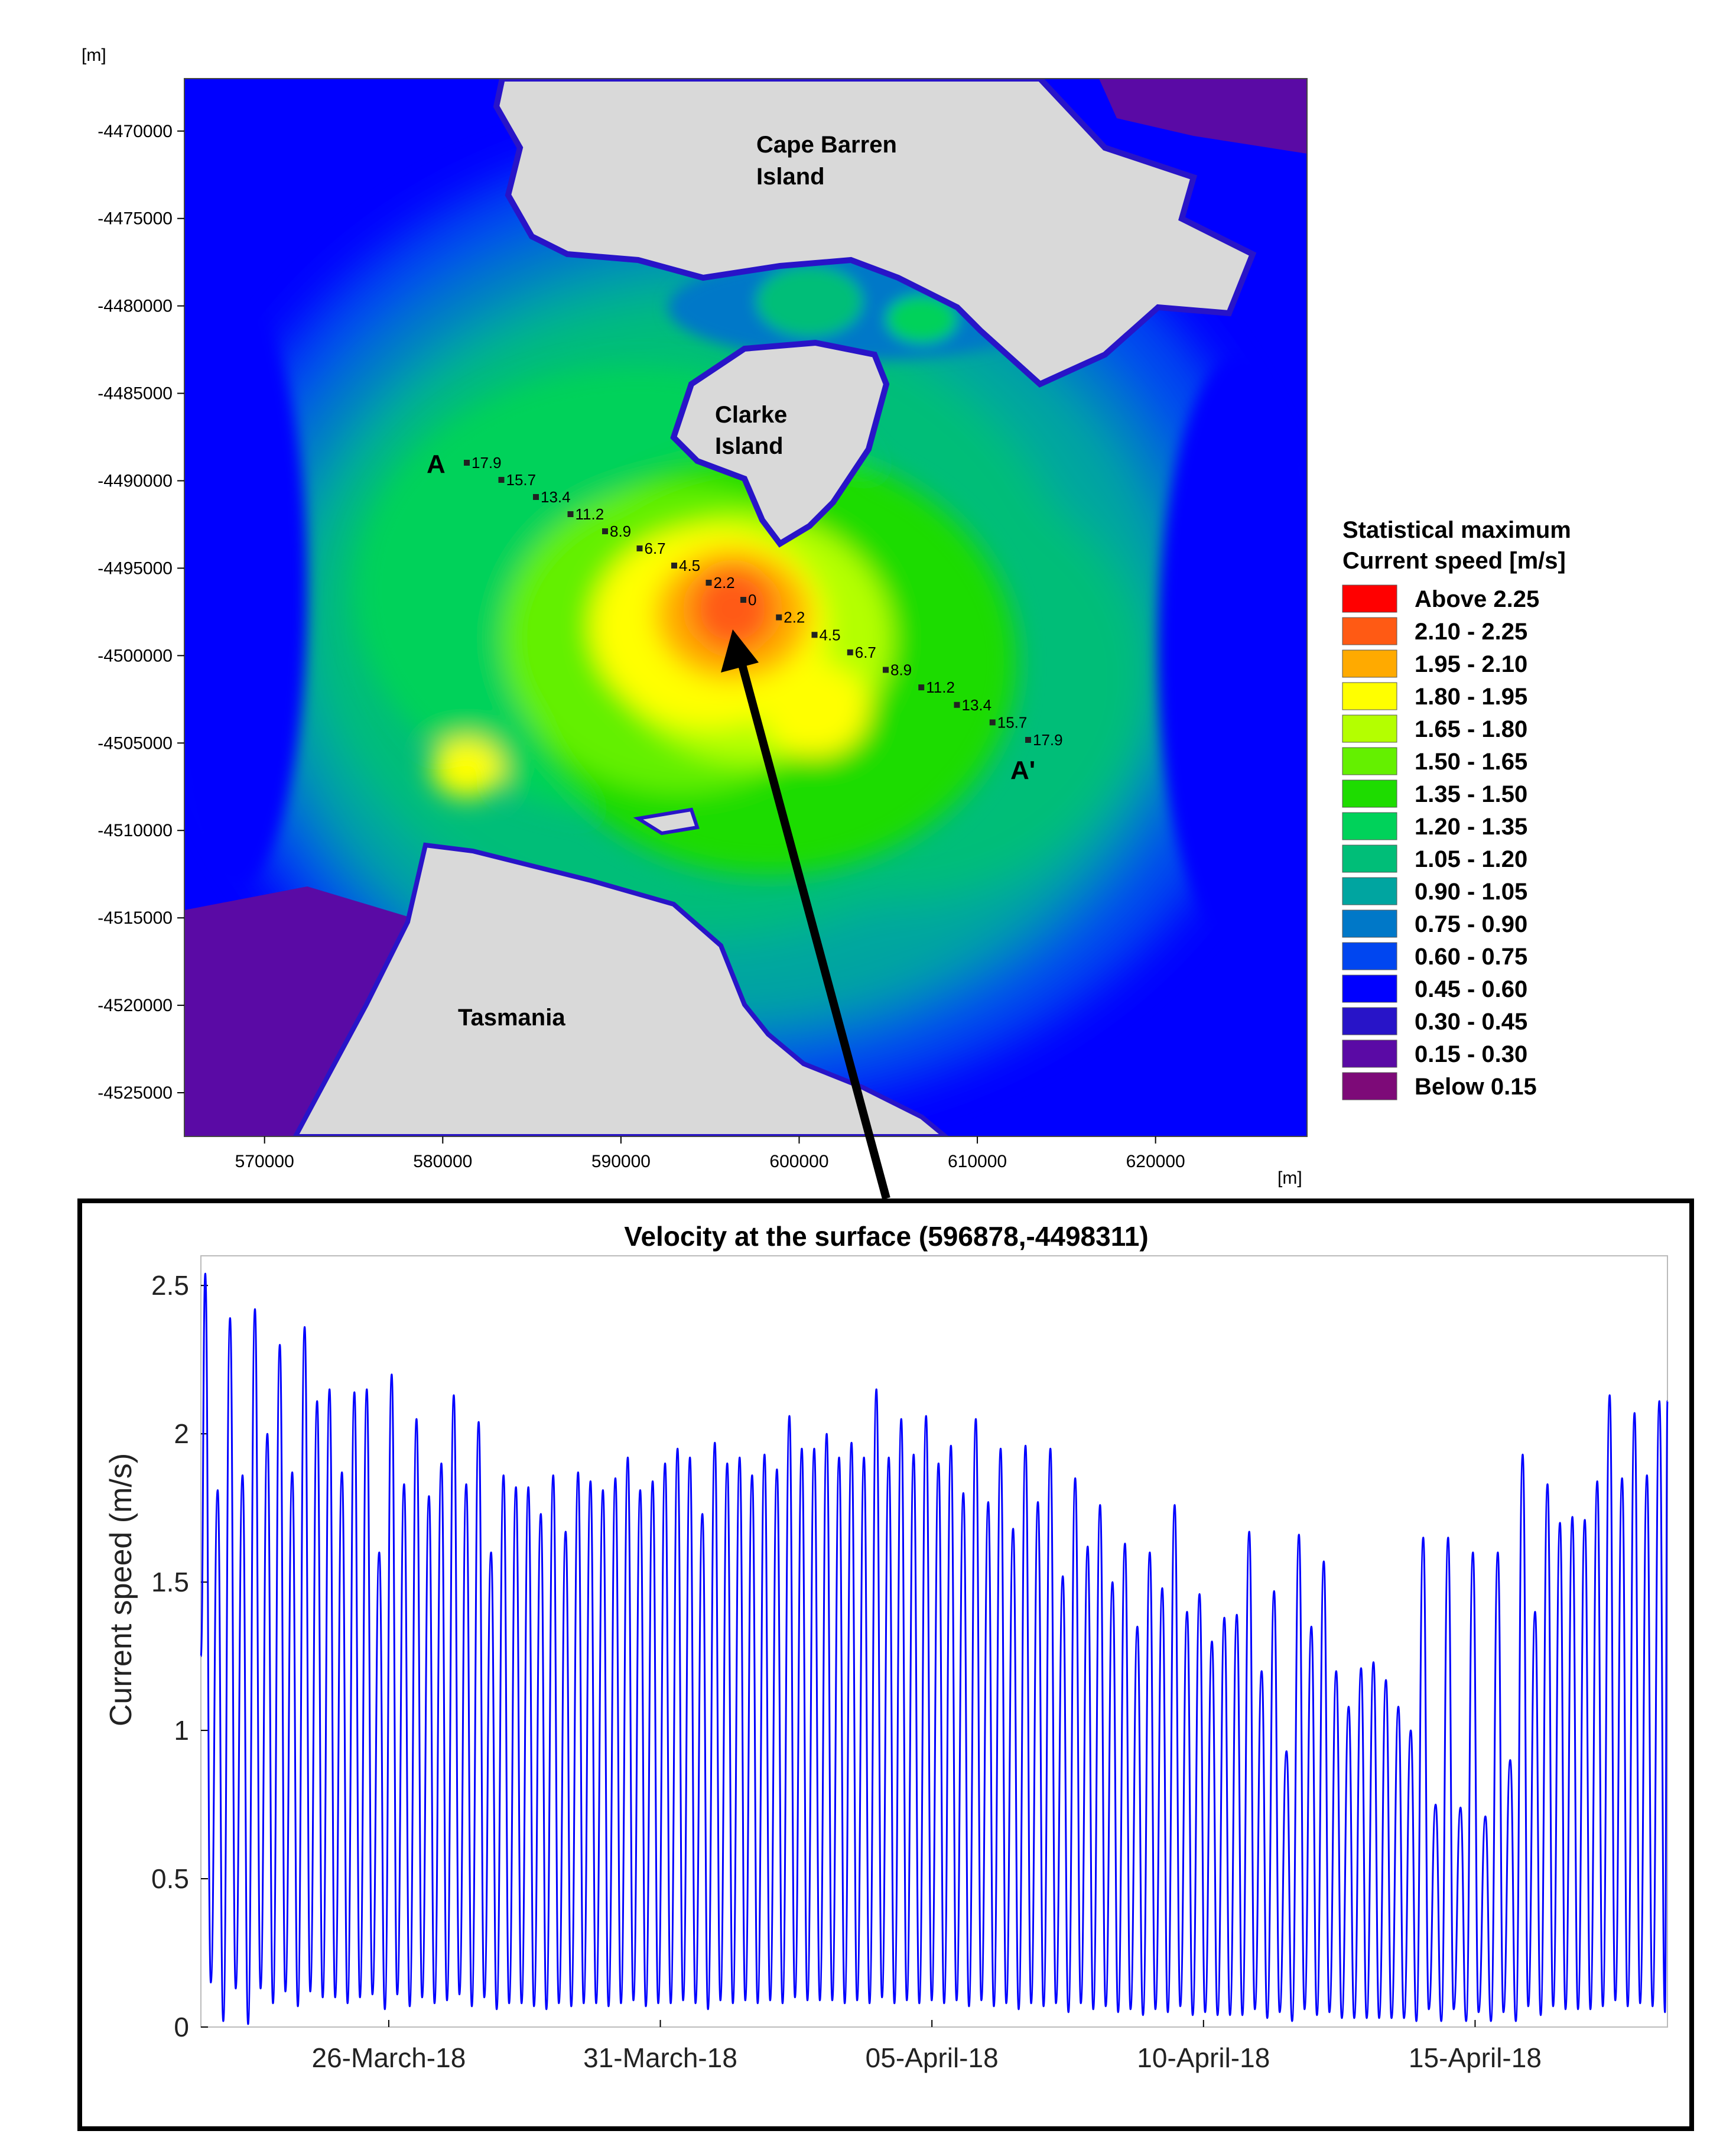  What do you see at coordinates (830, 635) in the screenshot?
I see `transect-b-label: 4.5` at bounding box center [830, 635].